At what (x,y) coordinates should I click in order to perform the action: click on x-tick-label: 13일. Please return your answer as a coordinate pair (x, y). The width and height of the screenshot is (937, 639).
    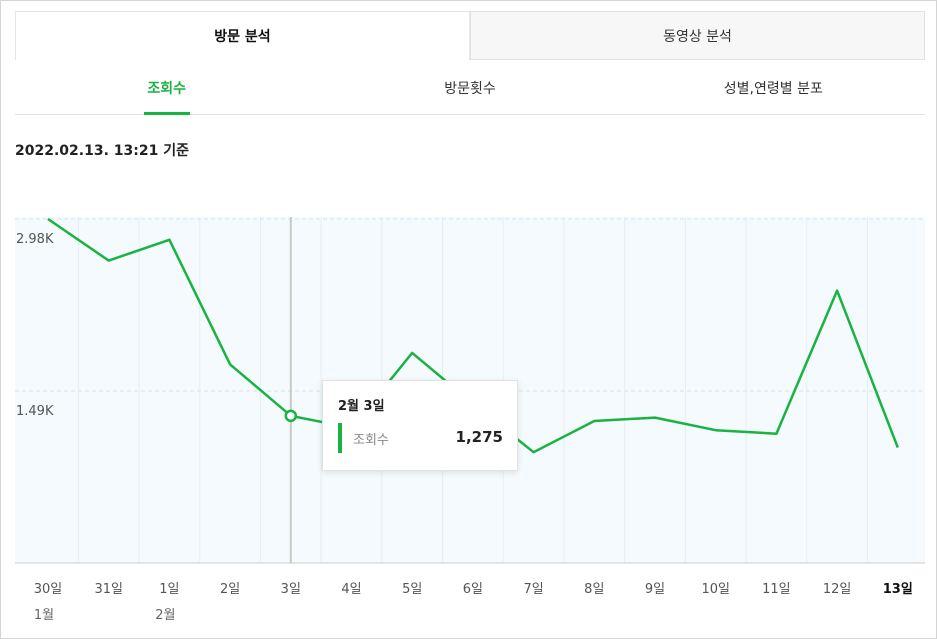
    Looking at the image, I should click on (898, 589).